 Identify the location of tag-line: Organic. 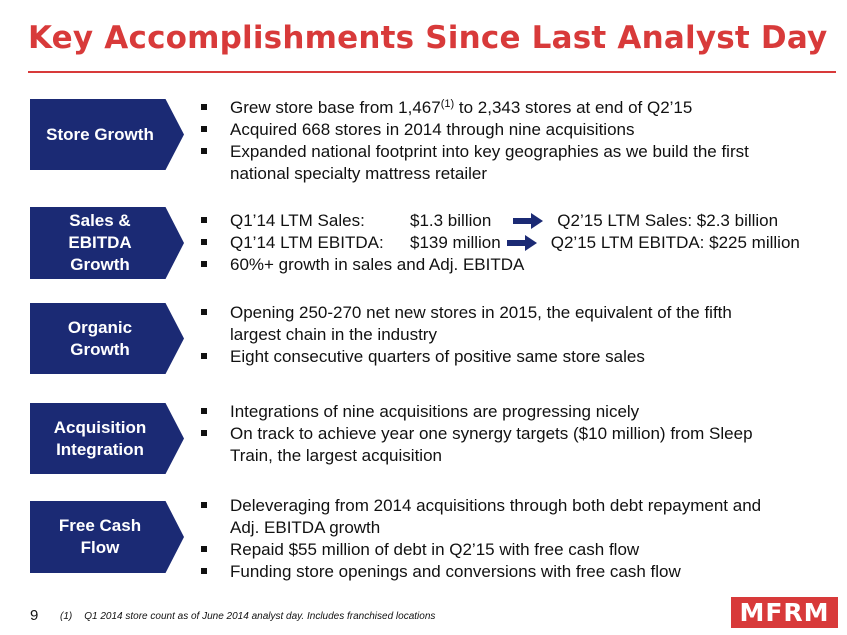
(100, 327).